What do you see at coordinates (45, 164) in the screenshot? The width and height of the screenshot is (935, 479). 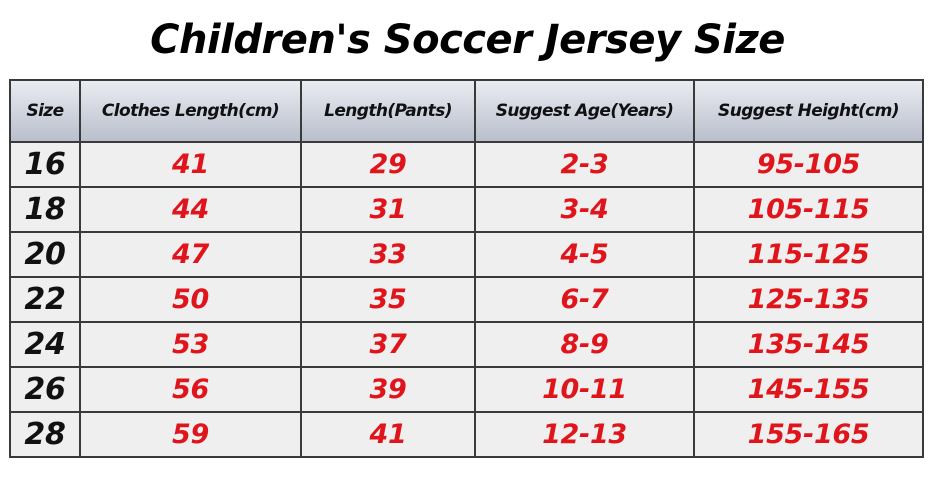 I see `size-cell: 16` at bounding box center [45, 164].